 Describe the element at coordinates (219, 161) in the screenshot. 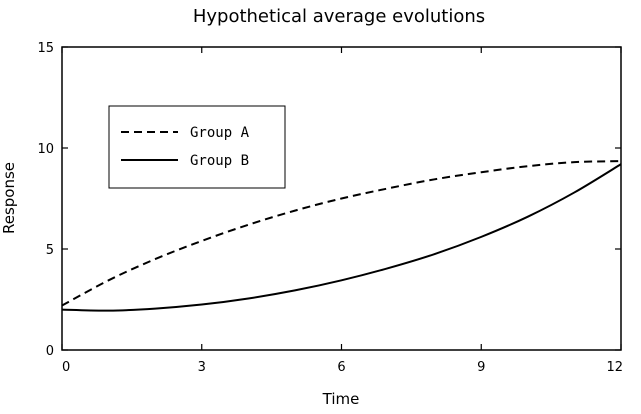

I see `legend-label-group-b: Group B` at that location.